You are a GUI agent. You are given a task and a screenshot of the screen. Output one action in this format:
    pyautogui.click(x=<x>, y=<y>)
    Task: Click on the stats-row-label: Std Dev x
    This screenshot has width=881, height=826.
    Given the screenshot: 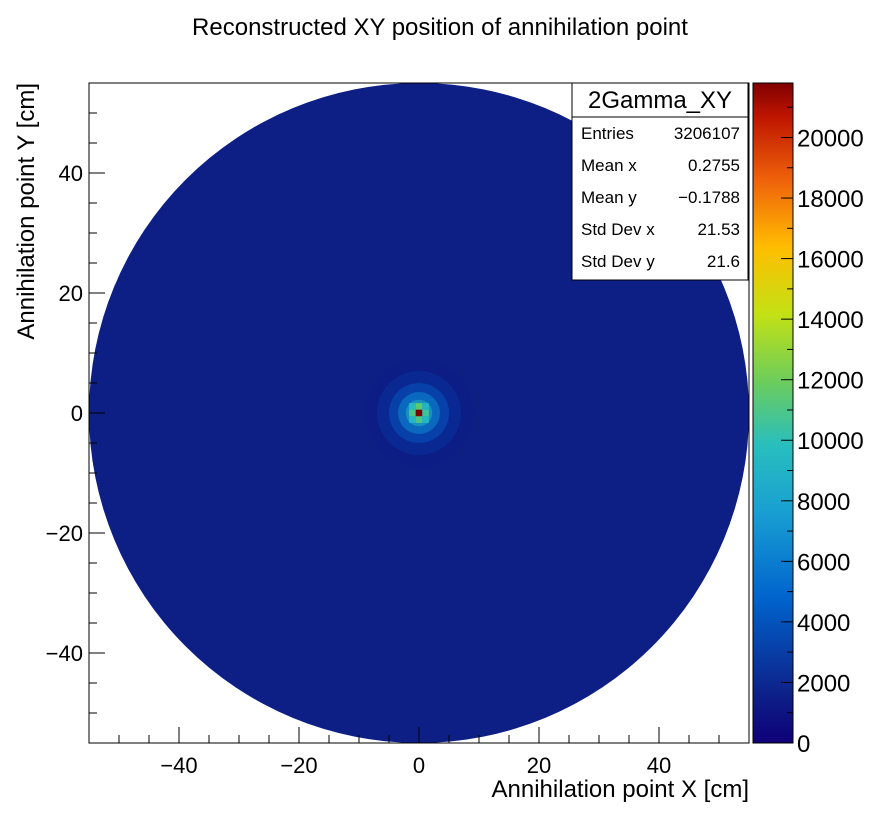 What is the action you would take?
    pyautogui.click(x=618, y=229)
    